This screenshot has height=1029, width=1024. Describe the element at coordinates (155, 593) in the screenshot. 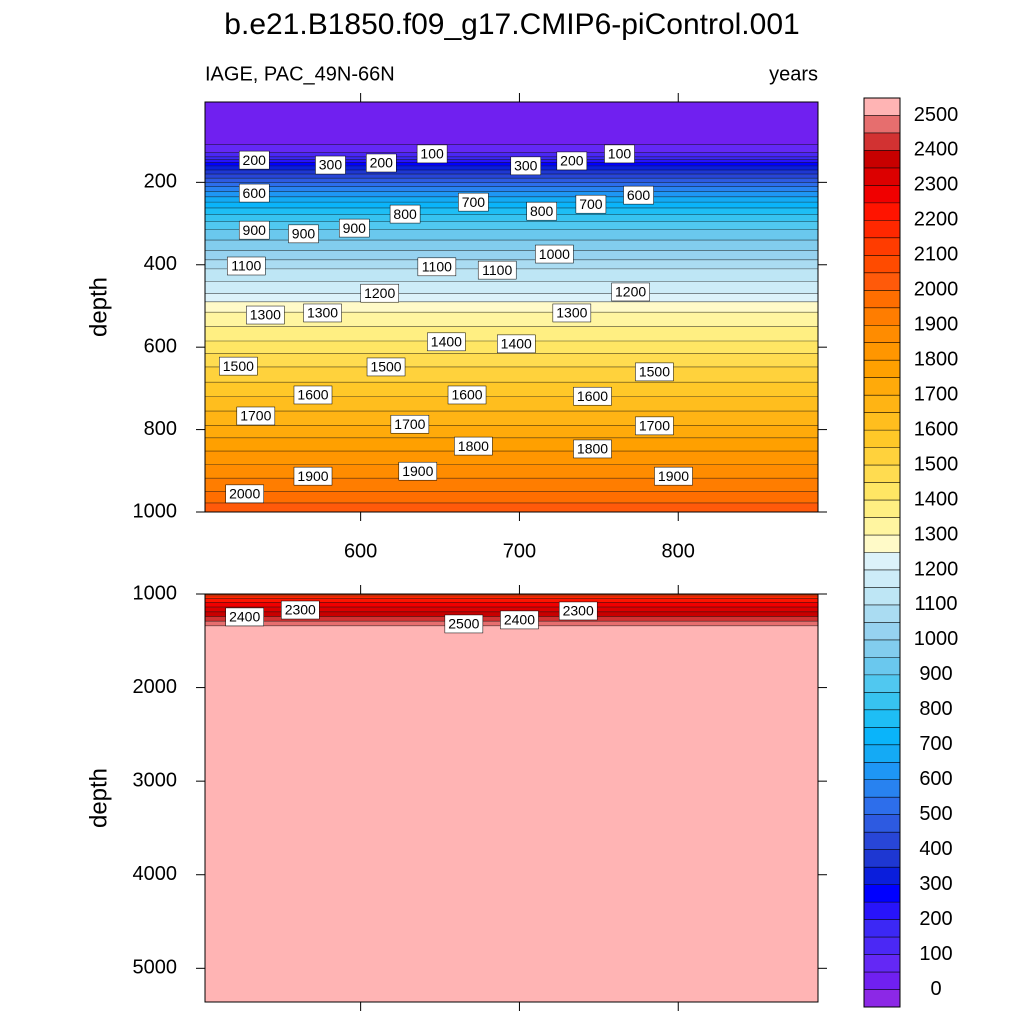

I see `y-tick-label: 1000` at that location.